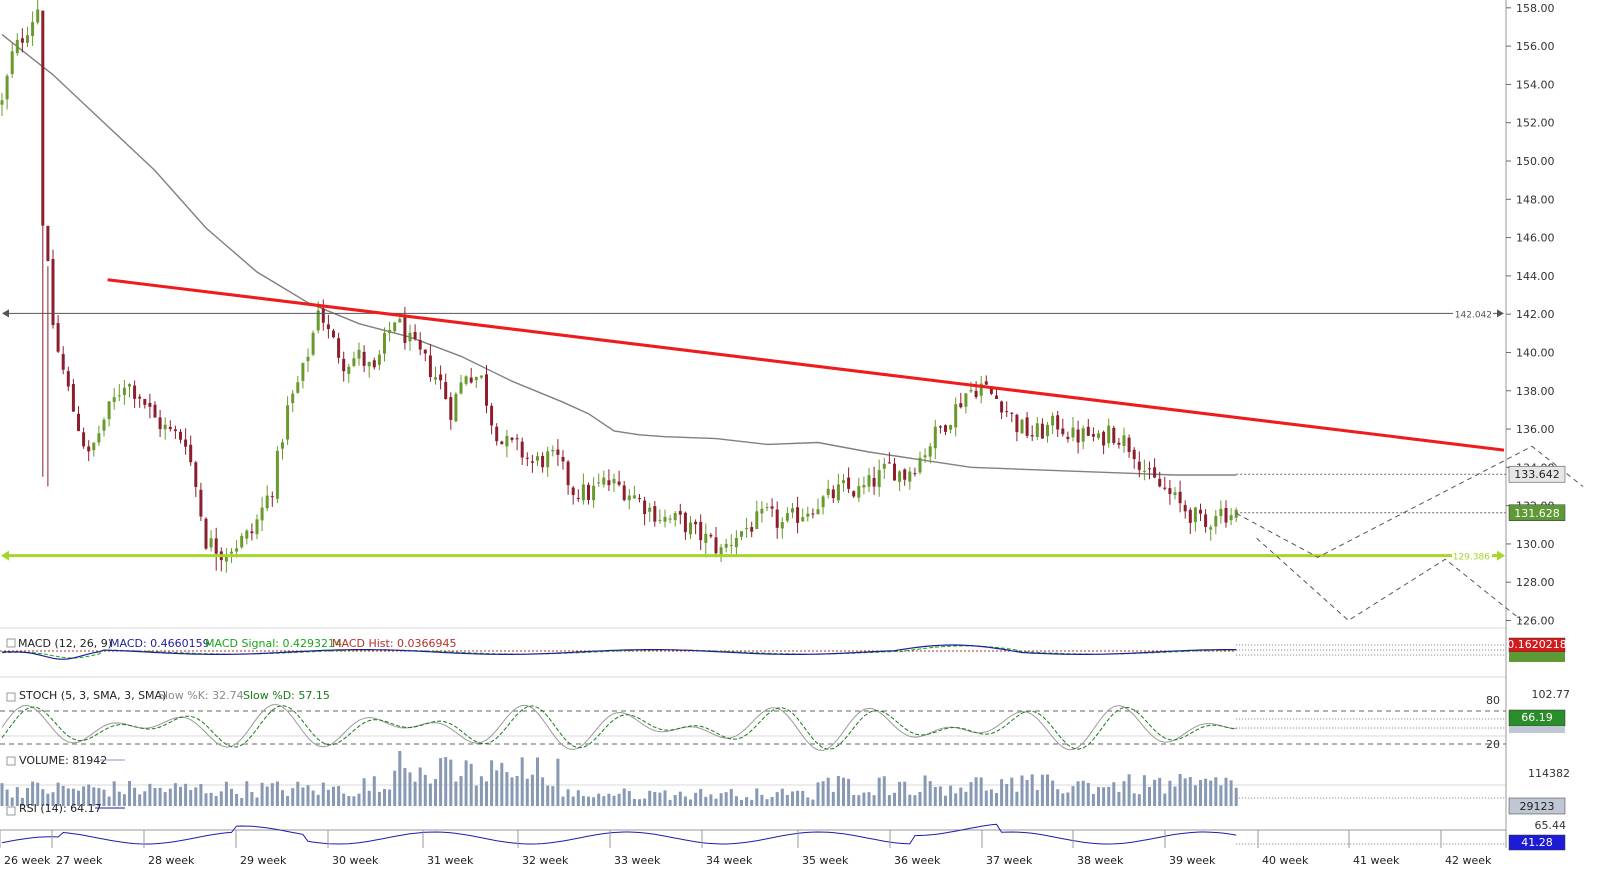  What do you see at coordinates (1551, 825) in the screenshot?
I see `rsi-axis-label: 65.44` at bounding box center [1551, 825].